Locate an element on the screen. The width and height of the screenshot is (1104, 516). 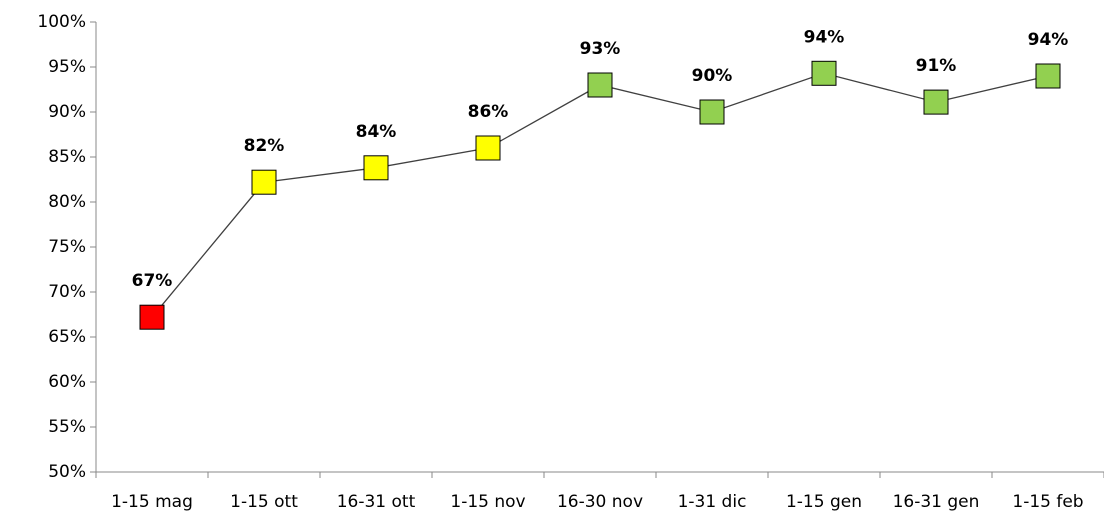
y-tick-label: 55% is located at coordinates (67, 427).